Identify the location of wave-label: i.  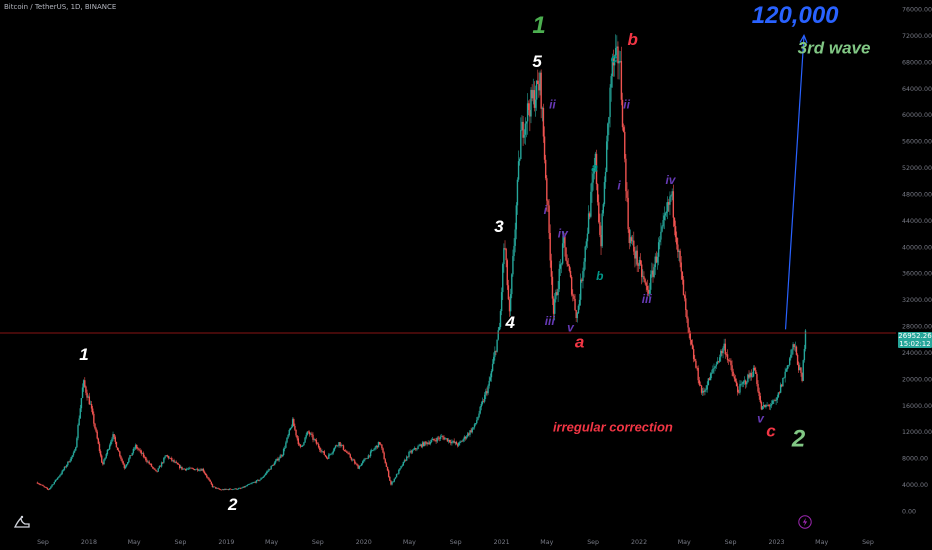
(546, 210).